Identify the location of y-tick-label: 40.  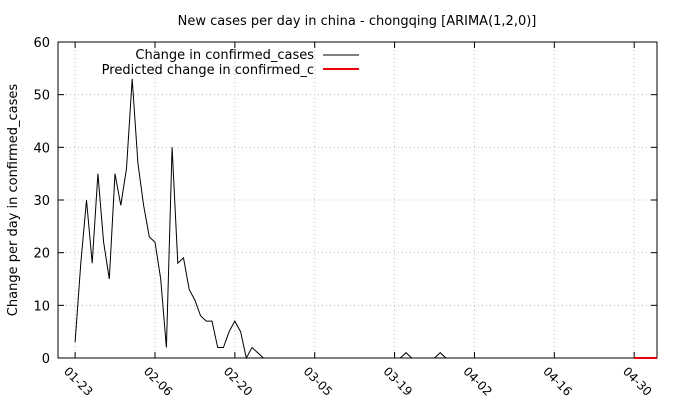
(41, 148).